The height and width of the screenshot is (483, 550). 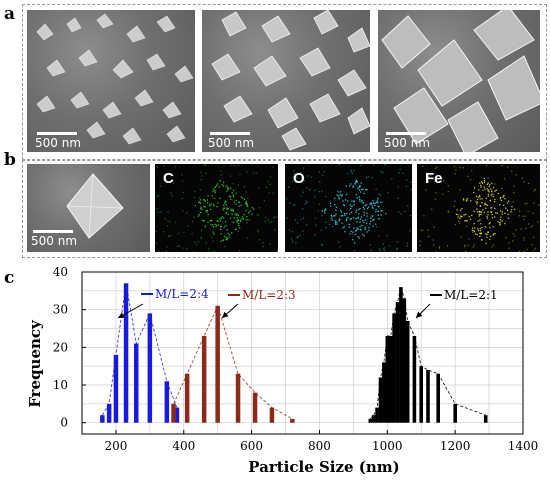 What do you see at coordinates (407, 143) in the screenshot?
I see `scale-label-a3: 500 nm` at bounding box center [407, 143].